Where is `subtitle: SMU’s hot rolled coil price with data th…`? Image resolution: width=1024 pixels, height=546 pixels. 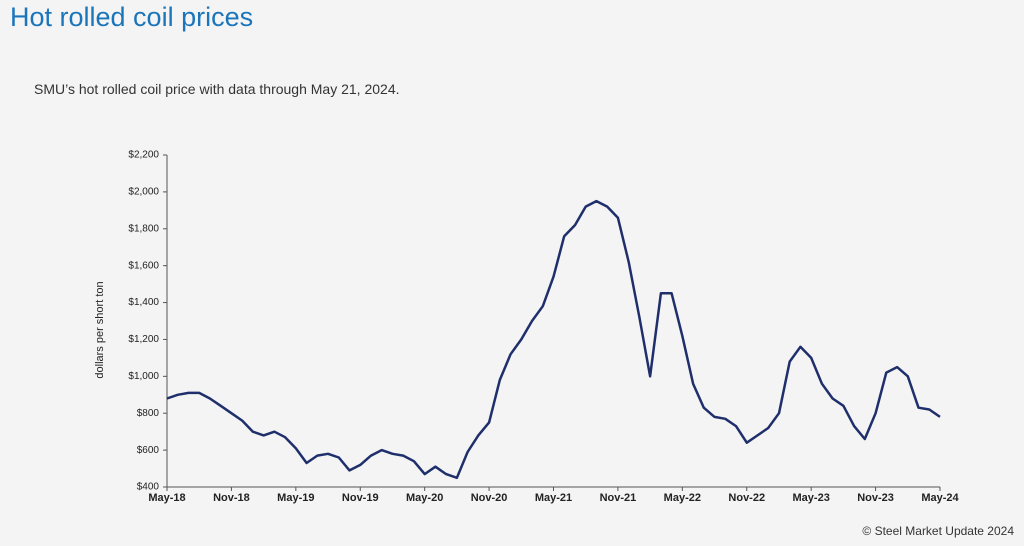
subtitle: SMU’s hot rolled coil price with data th… is located at coordinates (217, 89).